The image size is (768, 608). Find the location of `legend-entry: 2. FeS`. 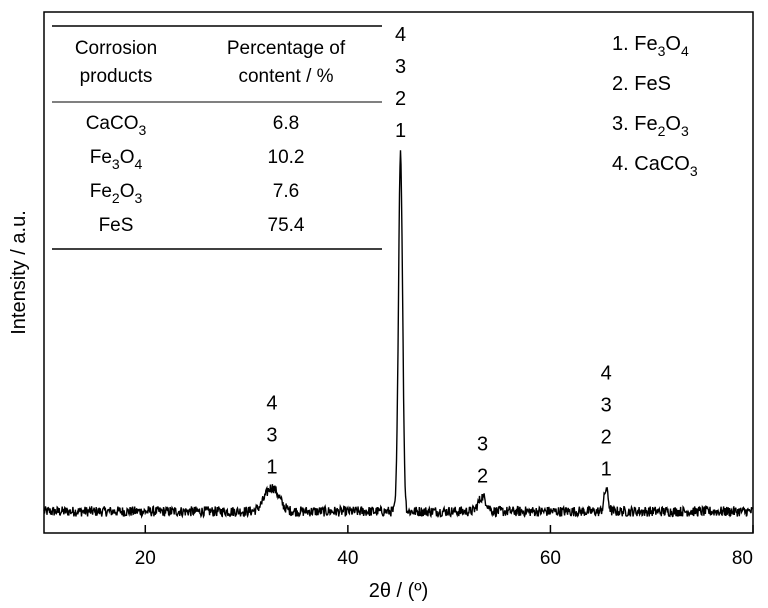

legend-entry: 2. FeS is located at coordinates (641, 84).